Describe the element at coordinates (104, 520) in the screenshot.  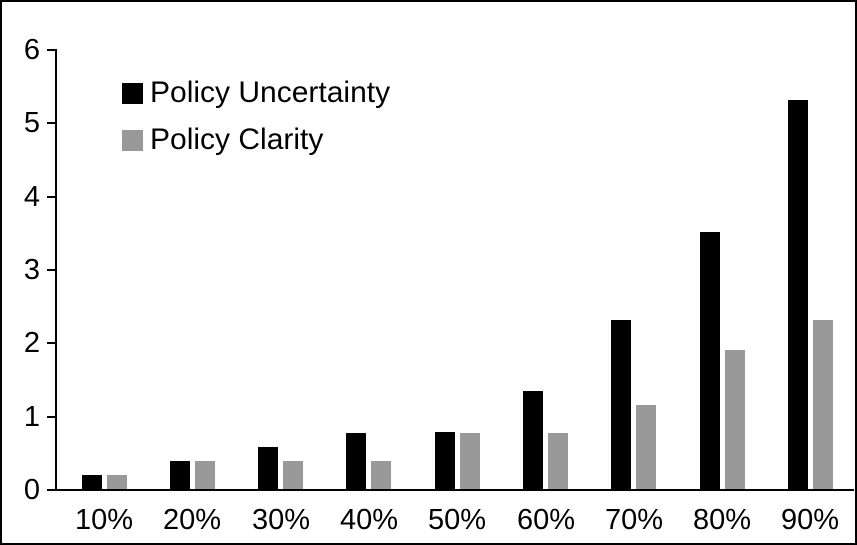
I see `x-tick-label: 10%` at that location.